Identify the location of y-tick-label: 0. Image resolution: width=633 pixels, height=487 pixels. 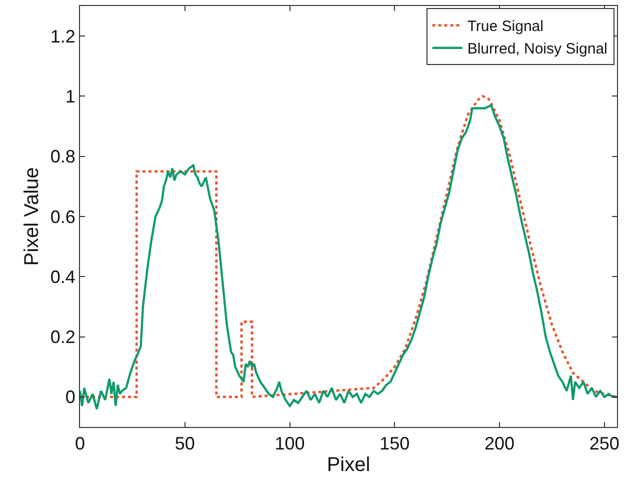
(70, 397).